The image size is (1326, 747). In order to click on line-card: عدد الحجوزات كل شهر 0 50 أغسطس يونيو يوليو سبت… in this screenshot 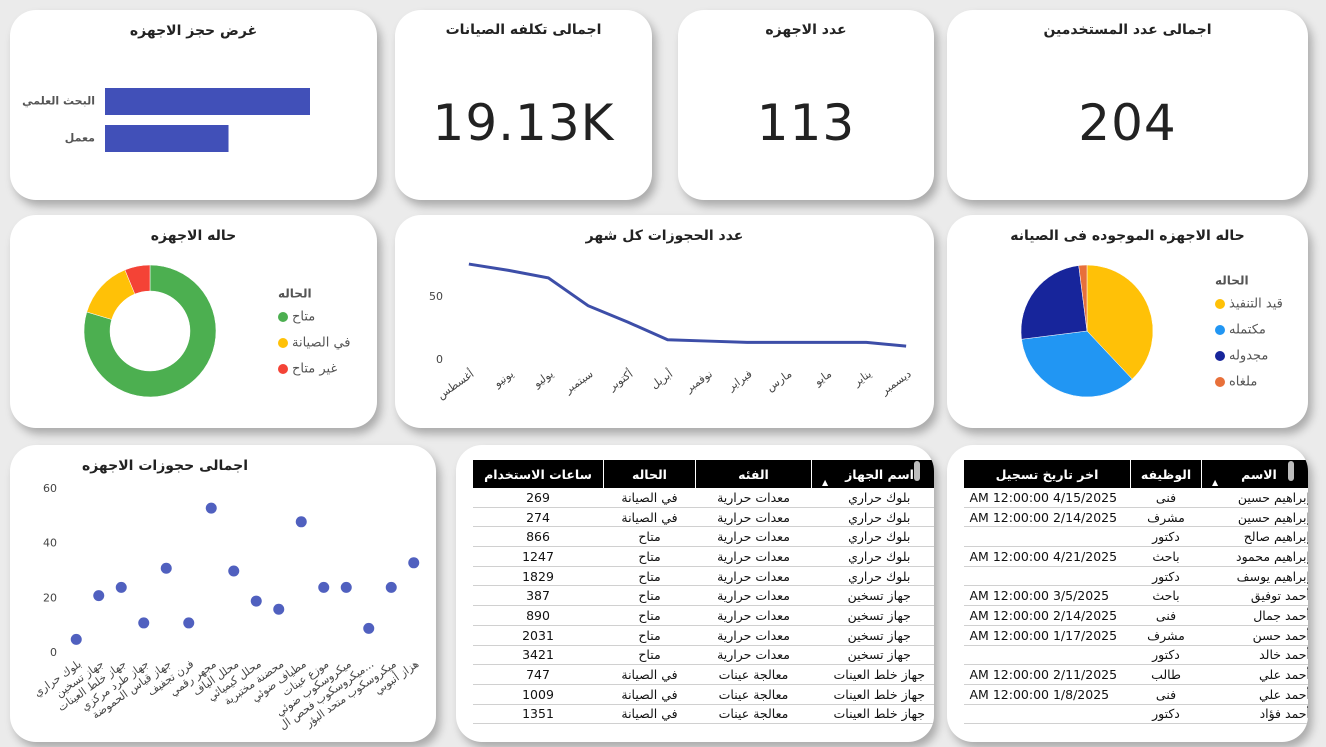, I will do `click(664, 321)`.